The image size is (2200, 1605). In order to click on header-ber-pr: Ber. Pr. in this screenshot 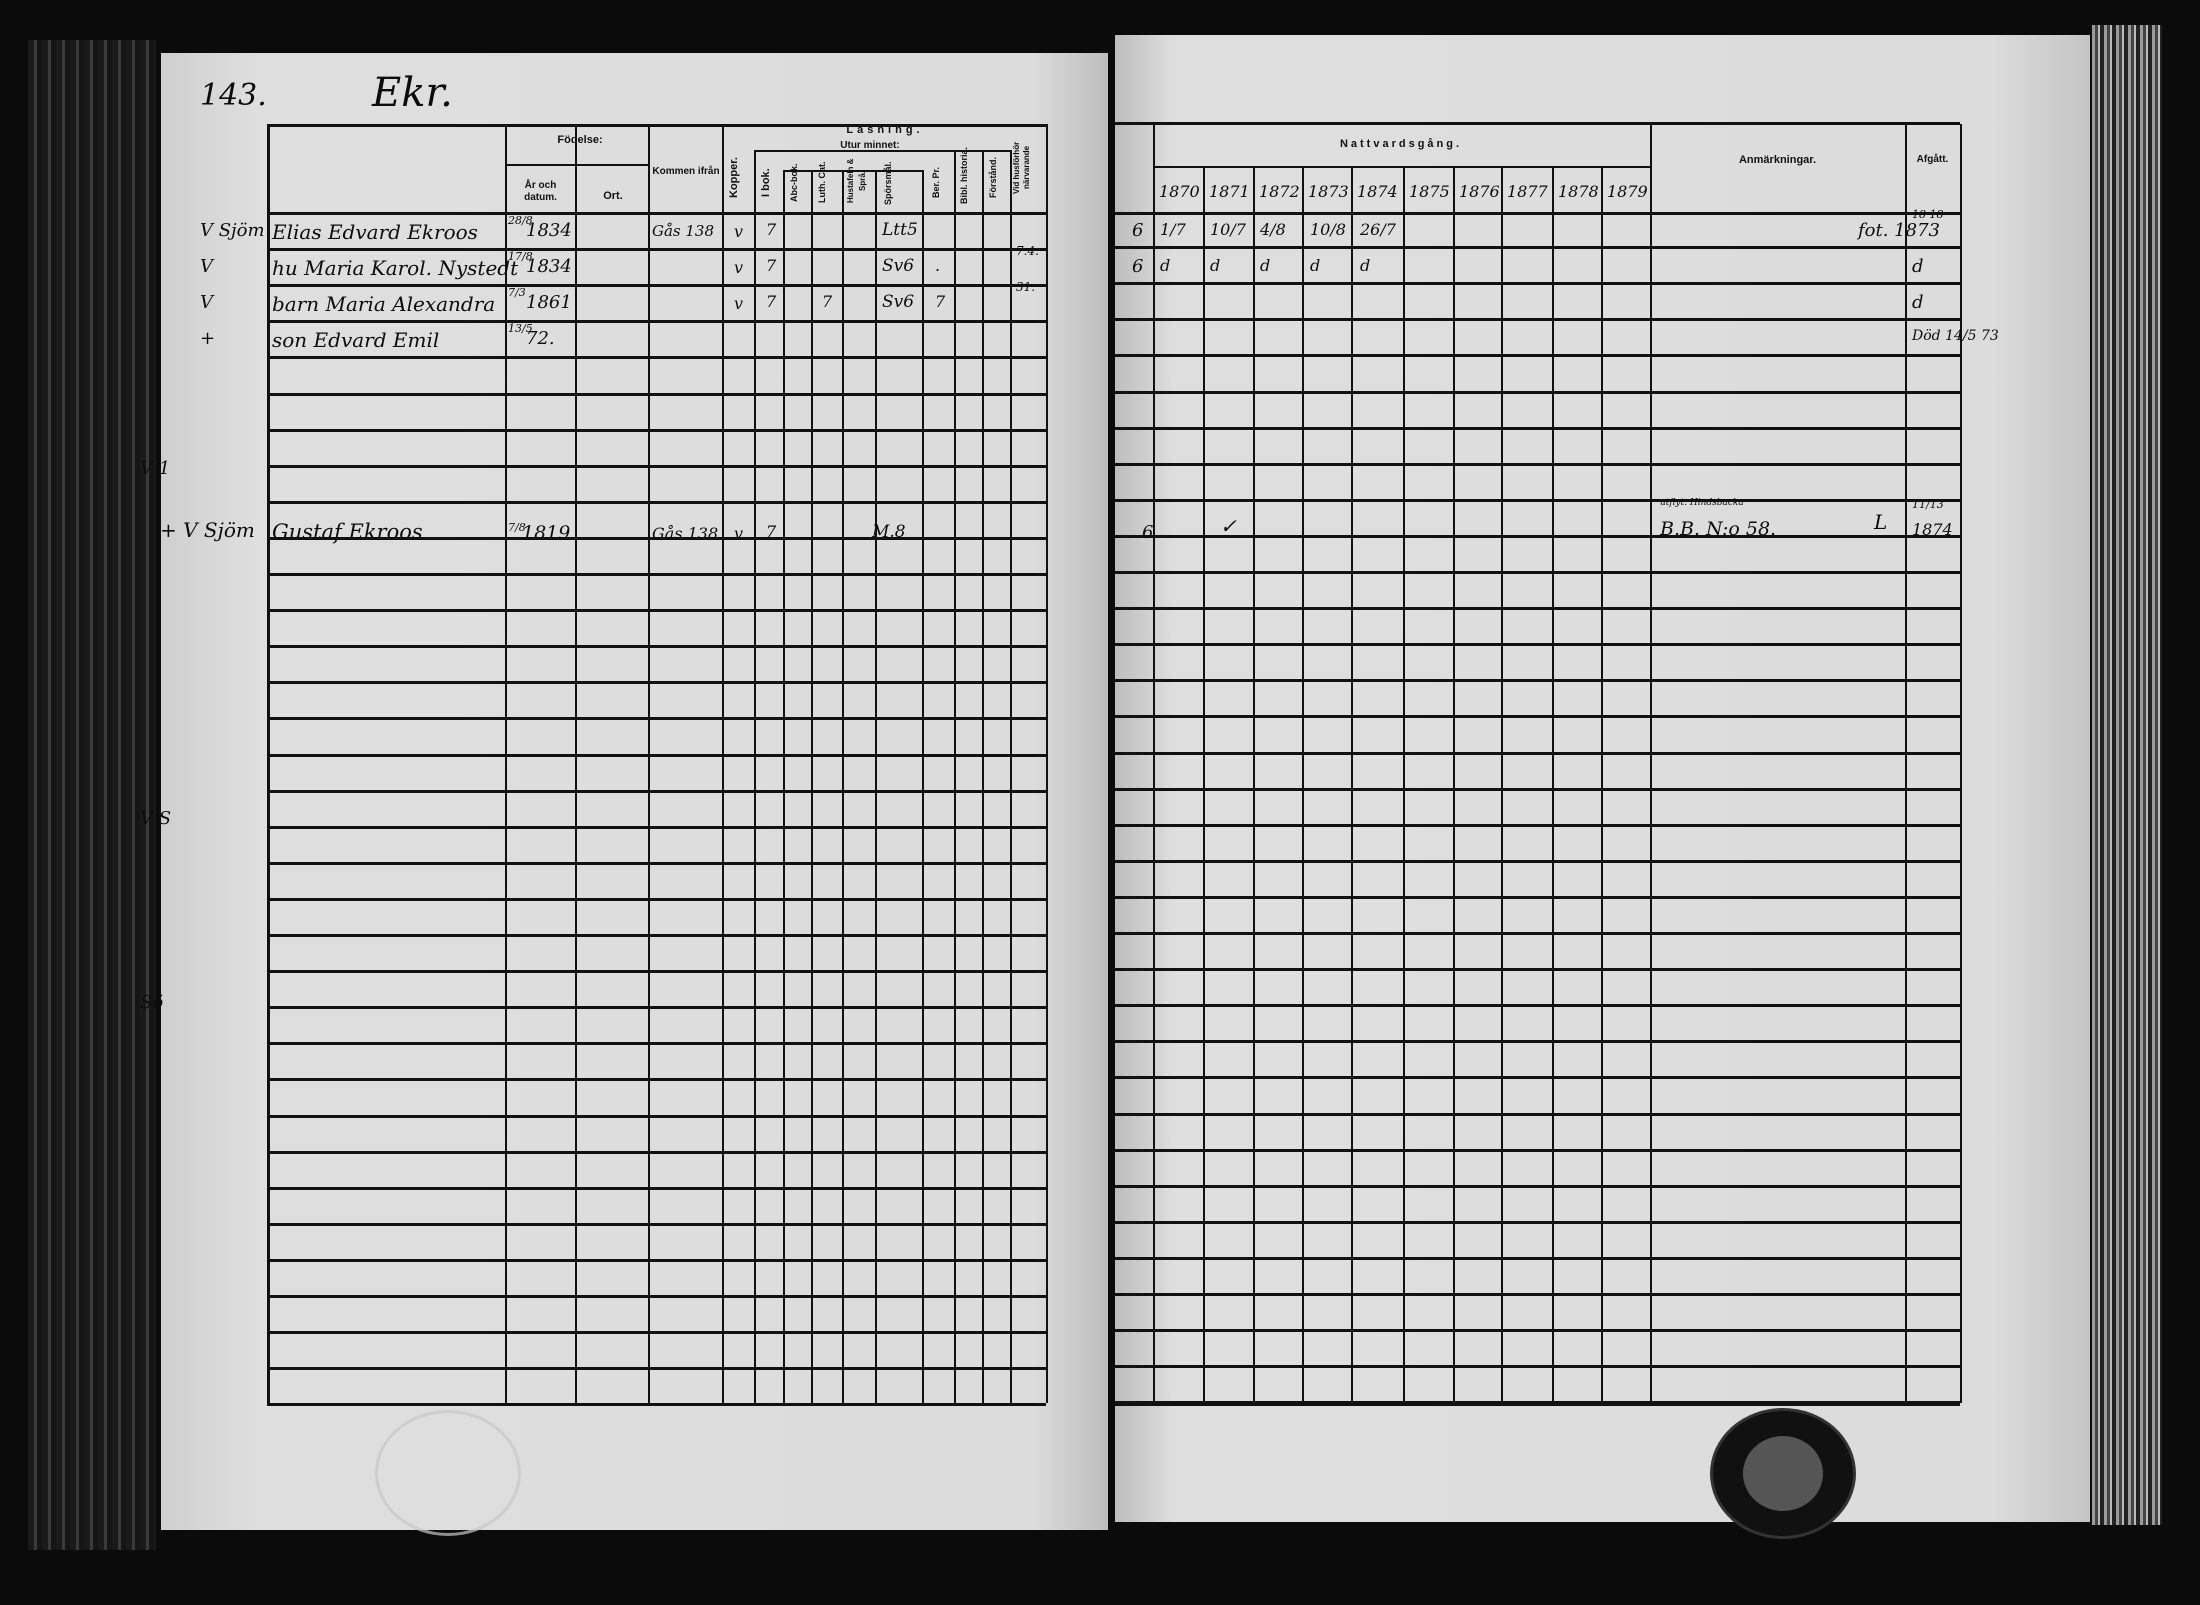, I will do `click(936, 182)`.